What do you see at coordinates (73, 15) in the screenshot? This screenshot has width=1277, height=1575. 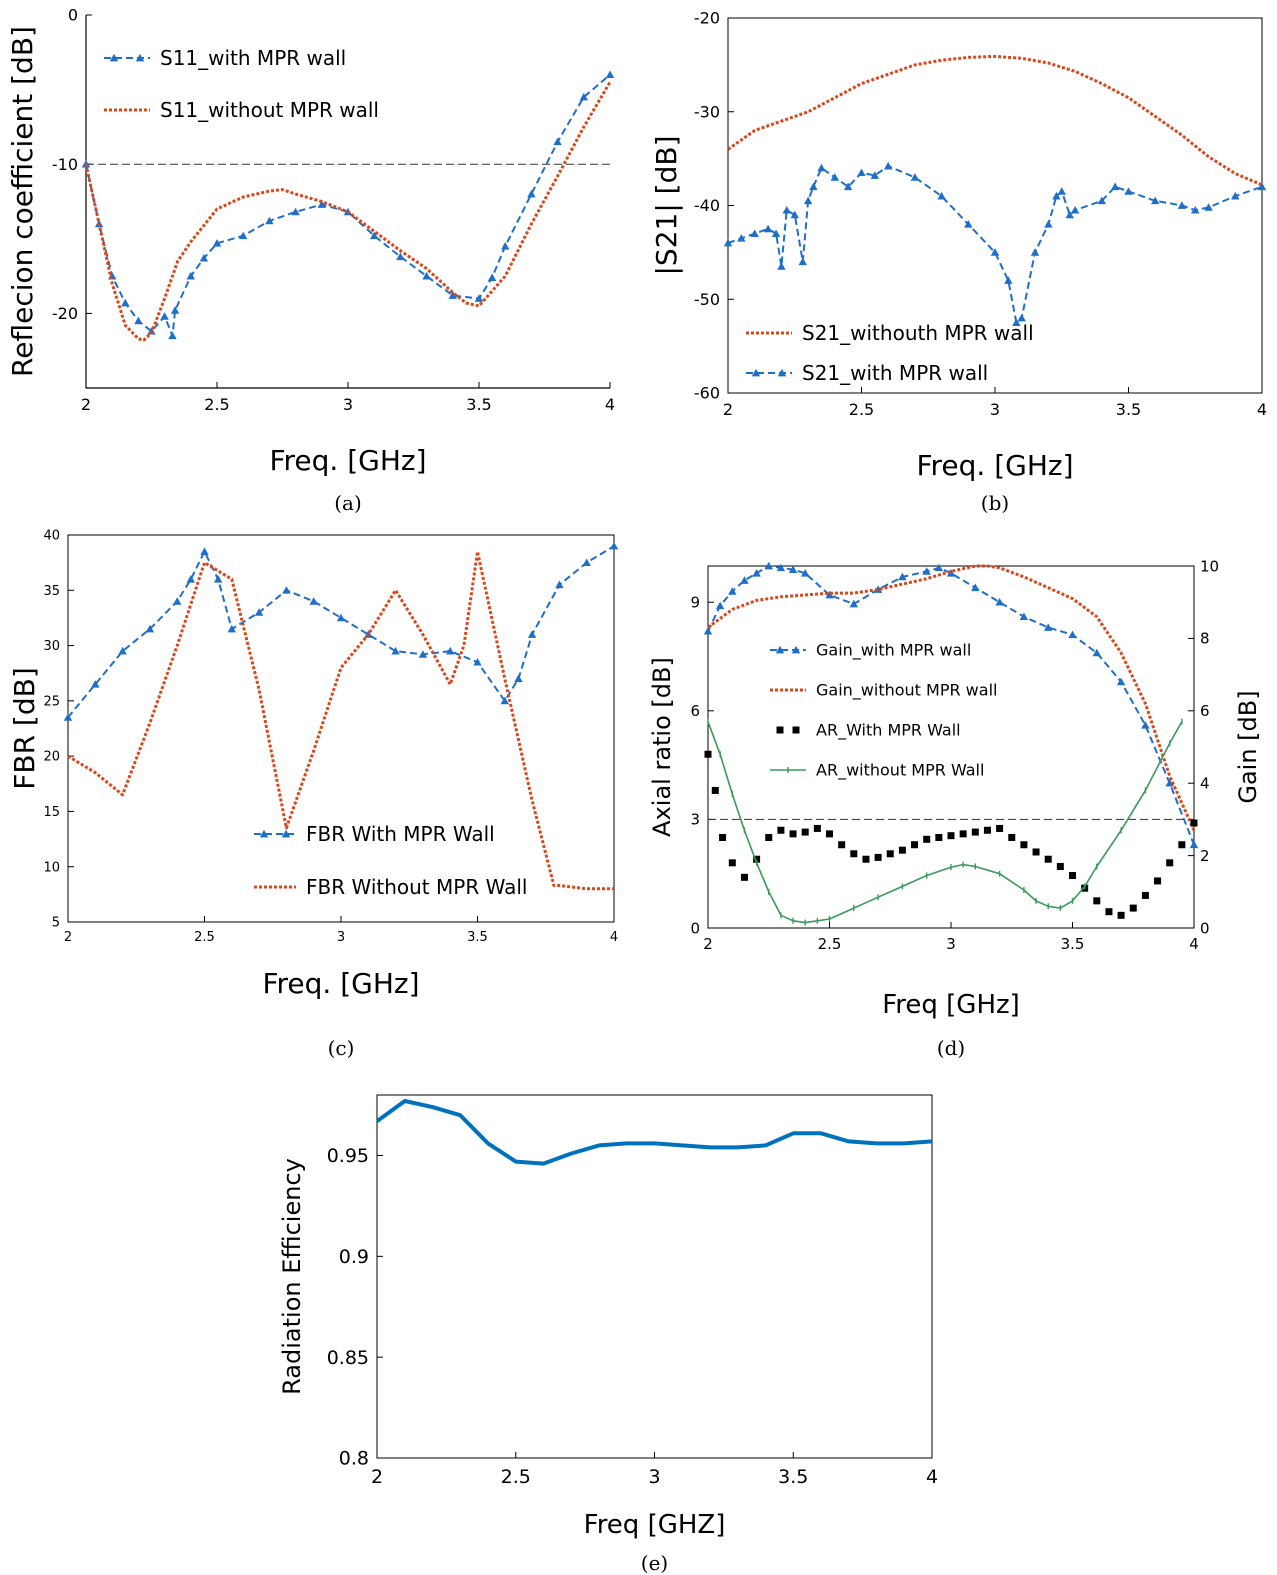 I see `y-tick-label: 0` at bounding box center [73, 15].